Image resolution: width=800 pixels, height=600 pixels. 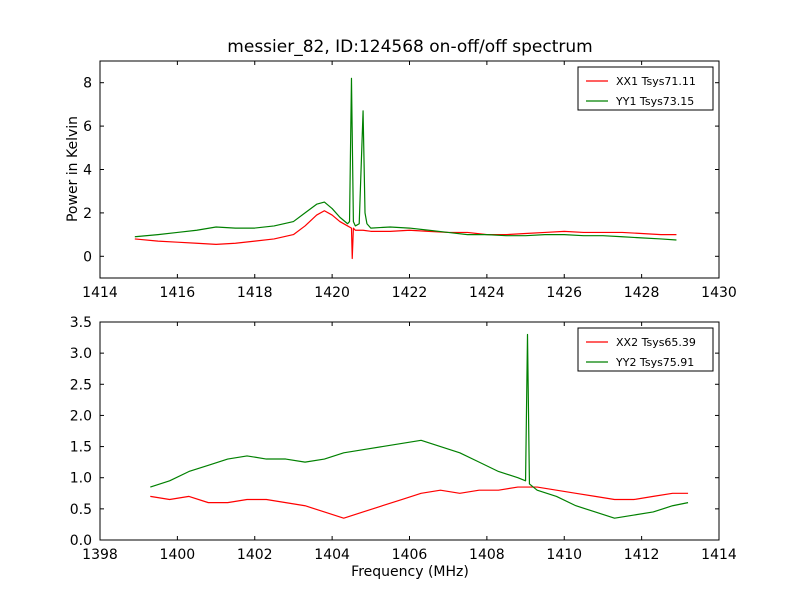 What do you see at coordinates (564, 293) in the screenshot?
I see `top-xtick-label: 1426` at bounding box center [564, 293].